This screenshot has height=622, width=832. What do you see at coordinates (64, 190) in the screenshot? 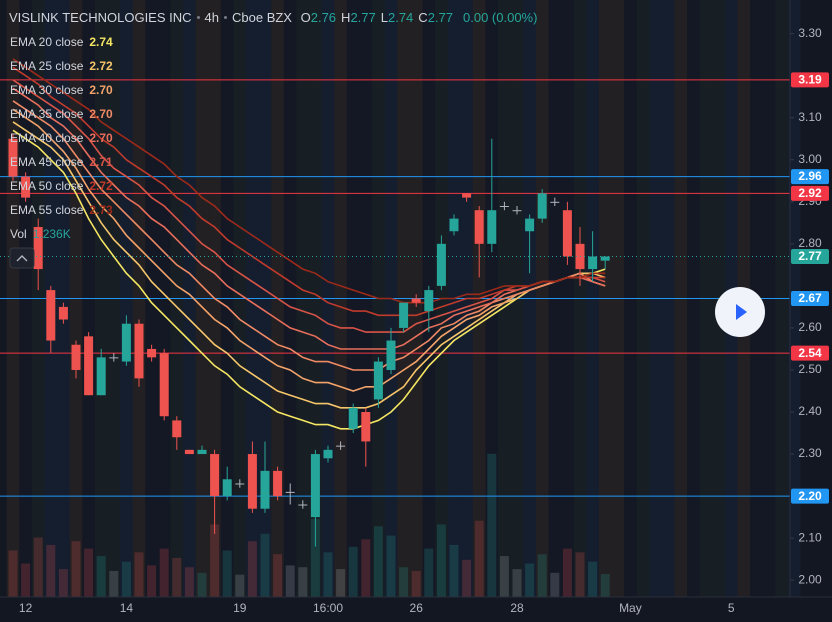
I see `legend-row: EMA 50 close 2.72` at bounding box center [64, 190].